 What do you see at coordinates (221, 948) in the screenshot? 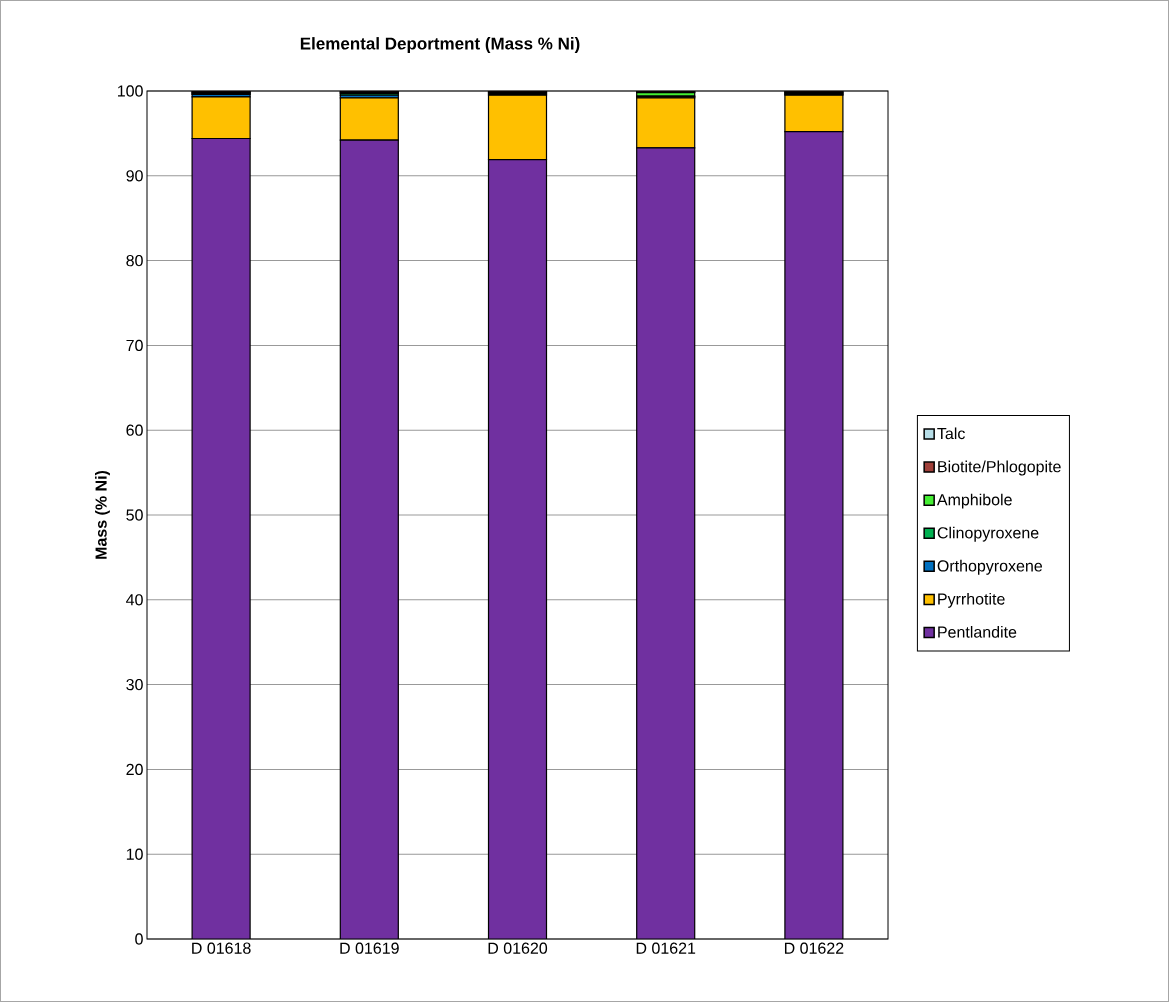
I see `x-tick-label: D 01618` at bounding box center [221, 948].